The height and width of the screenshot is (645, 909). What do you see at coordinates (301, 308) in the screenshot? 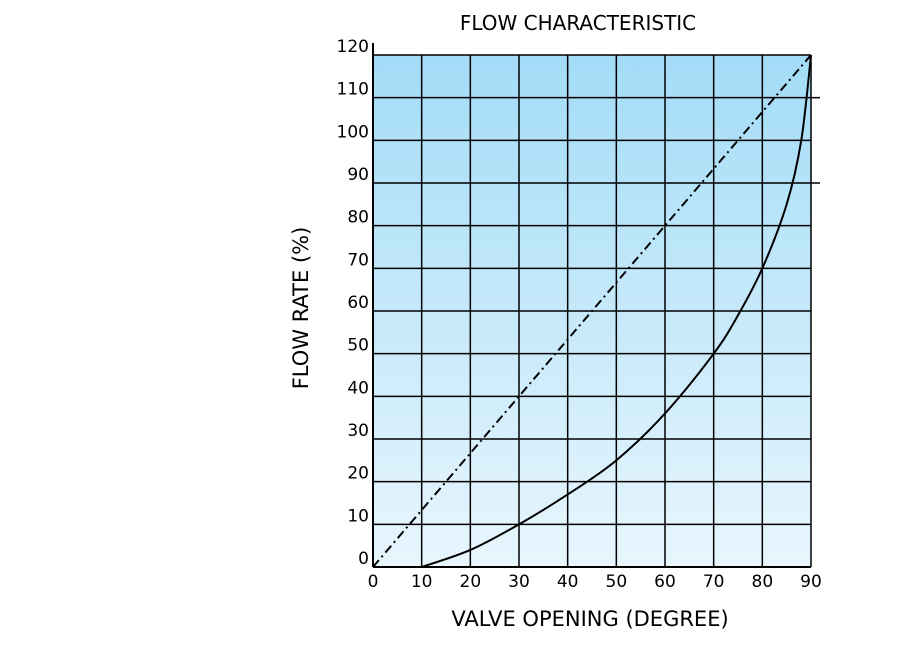
I see `y-axis-label: FLOW RATE (%)` at bounding box center [301, 308].